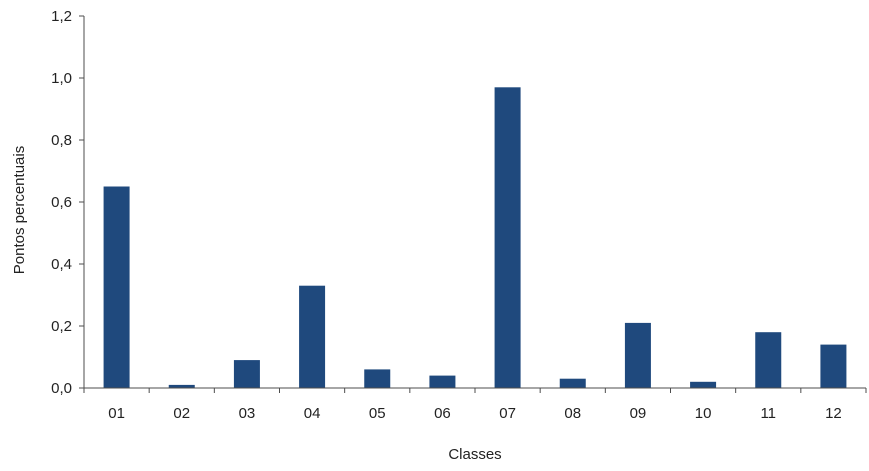  Describe the element at coordinates (61, 16) in the screenshot. I see `y-tick-label: 1,2` at that location.